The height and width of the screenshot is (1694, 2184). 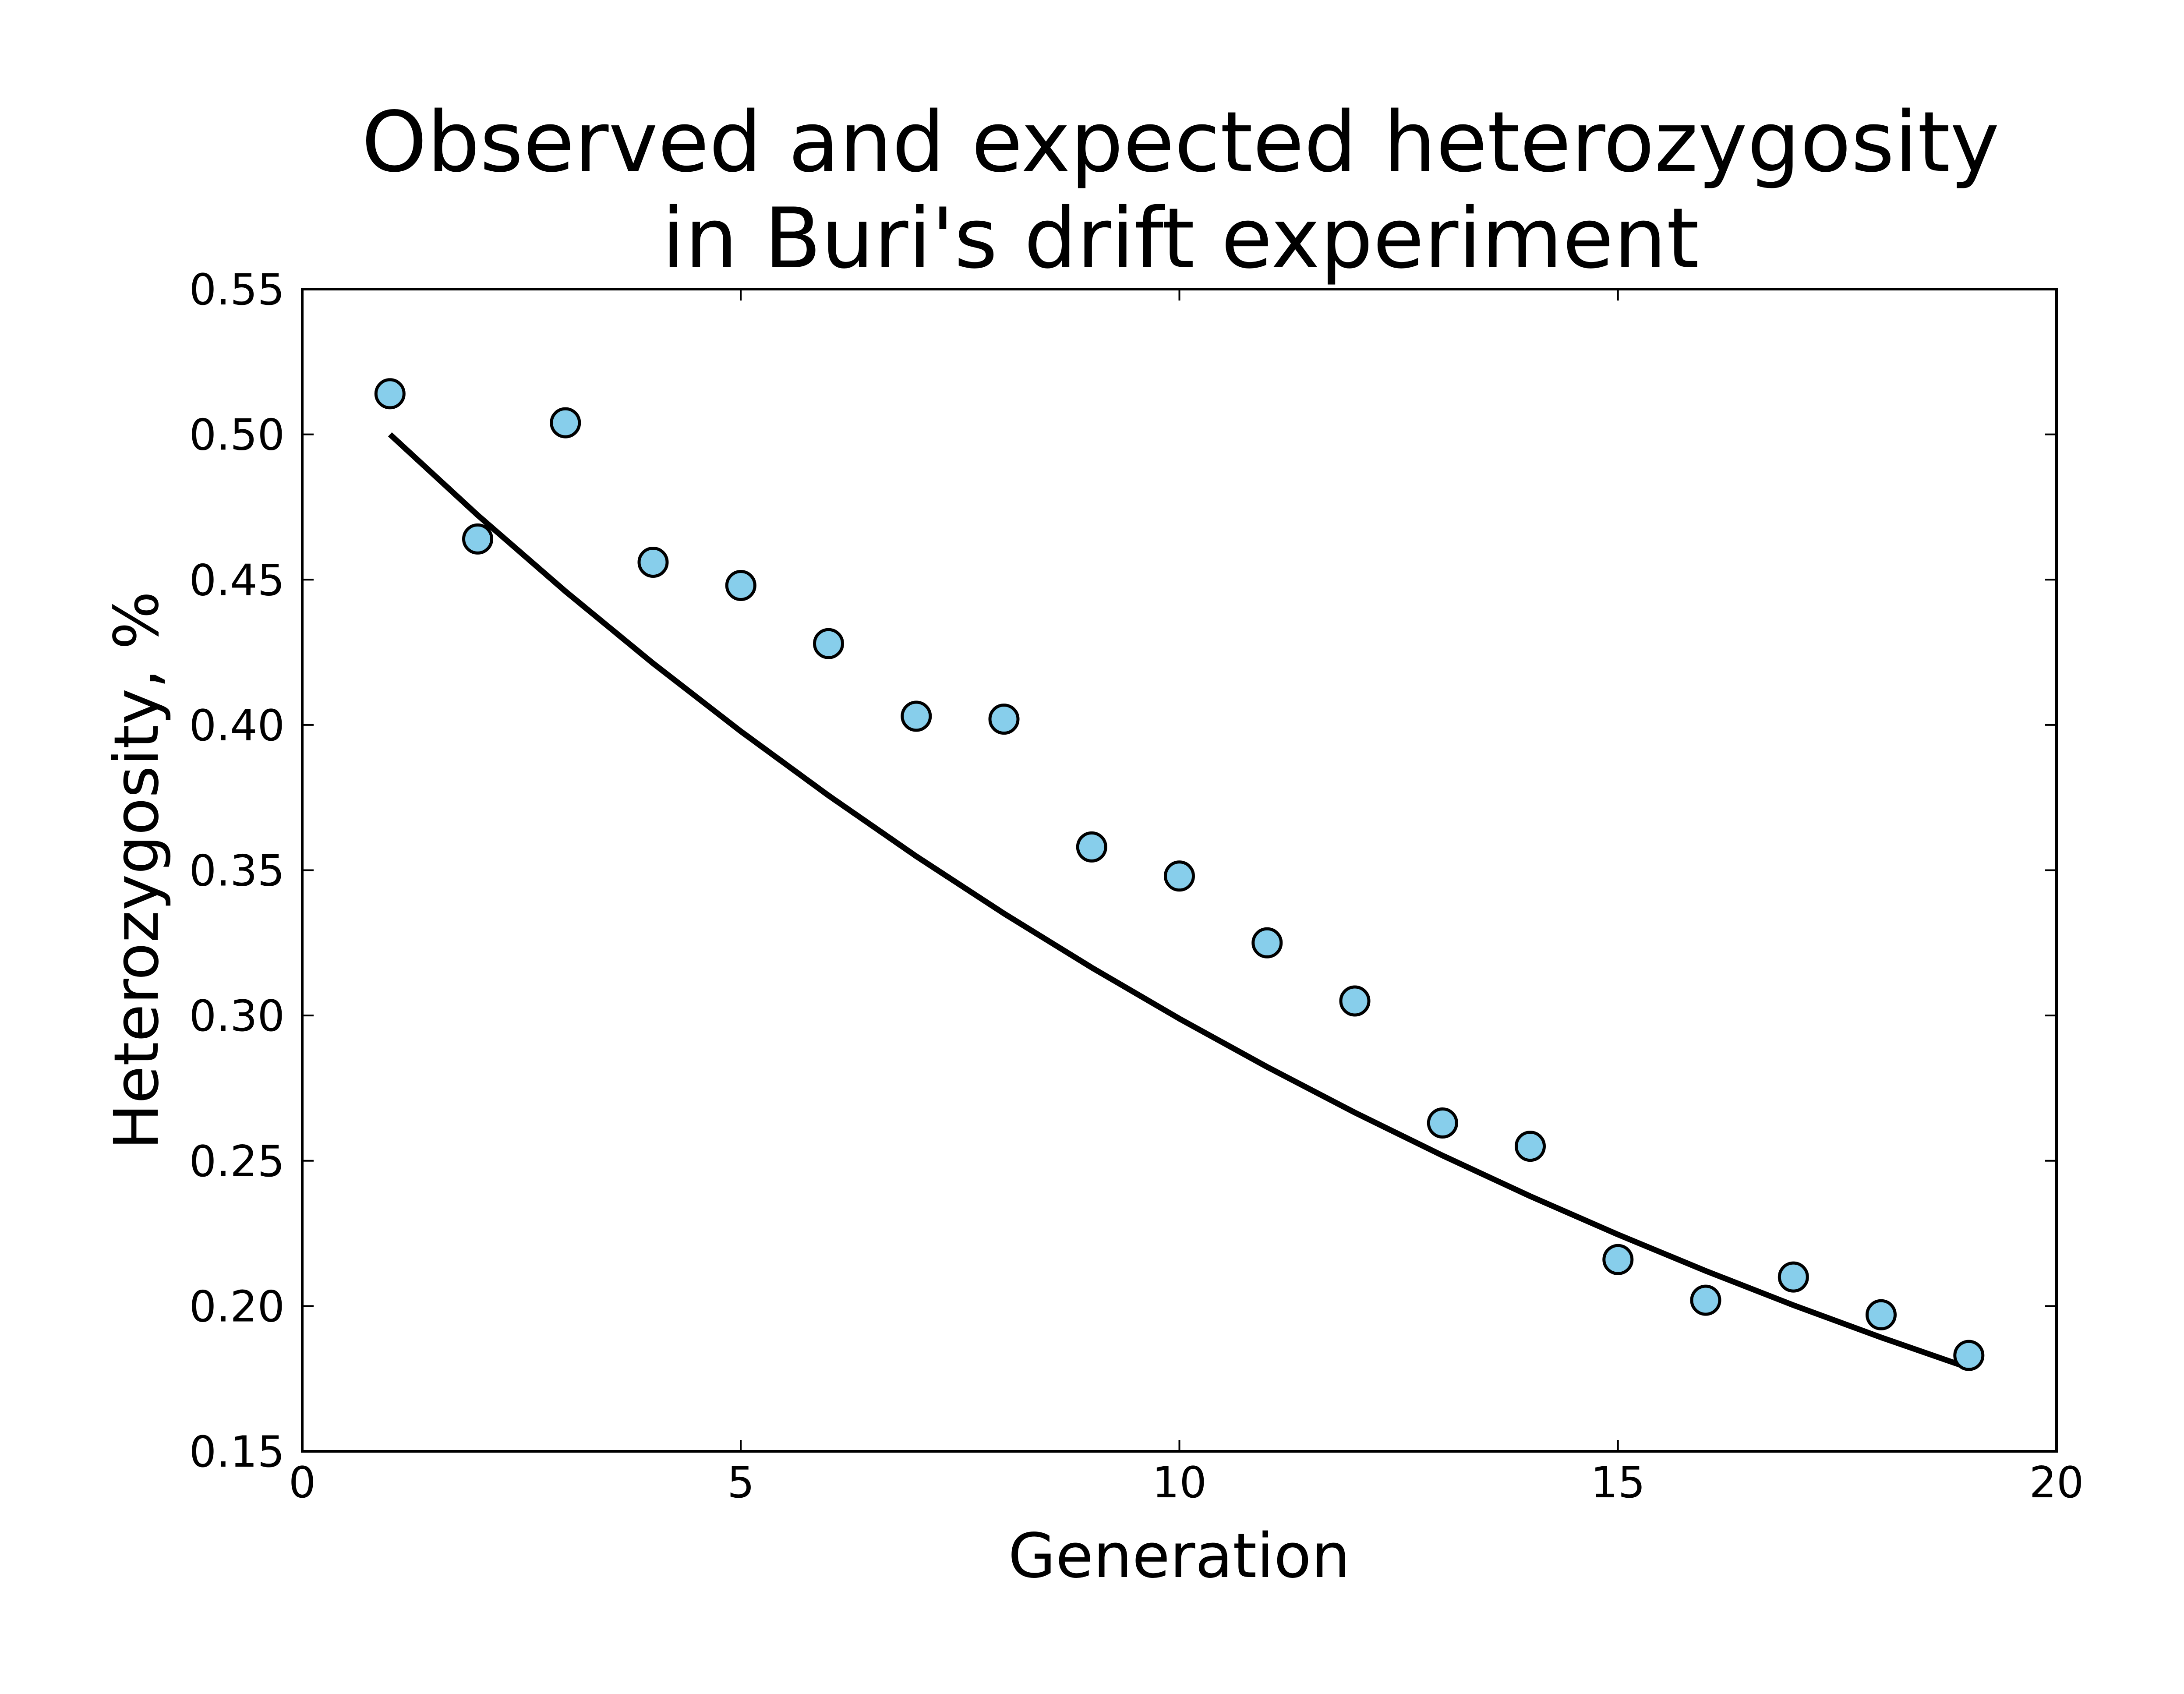 I want to click on chart-title-line-2: in Buri's drift experiment, so click(x=1180, y=238).